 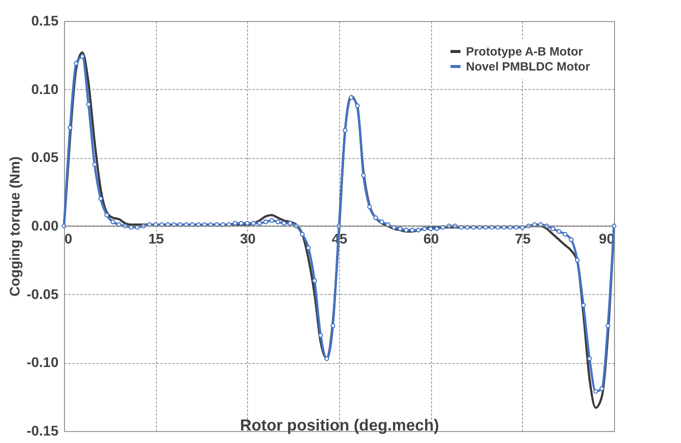 I want to click on y-tick-label: -0.15, so click(x=42, y=430).